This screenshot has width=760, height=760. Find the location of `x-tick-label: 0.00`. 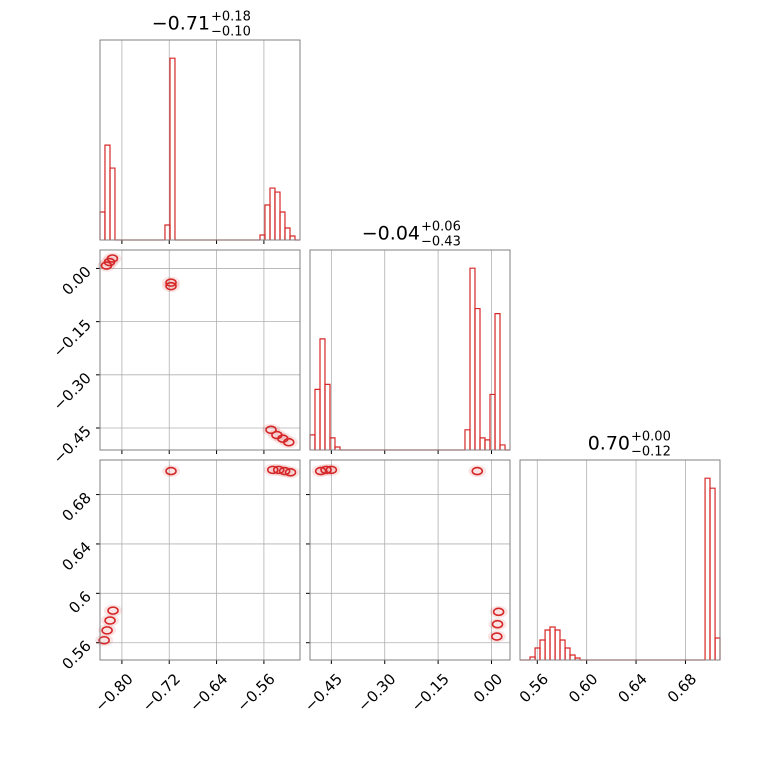

x-tick-label: 0.00 is located at coordinates (488, 688).